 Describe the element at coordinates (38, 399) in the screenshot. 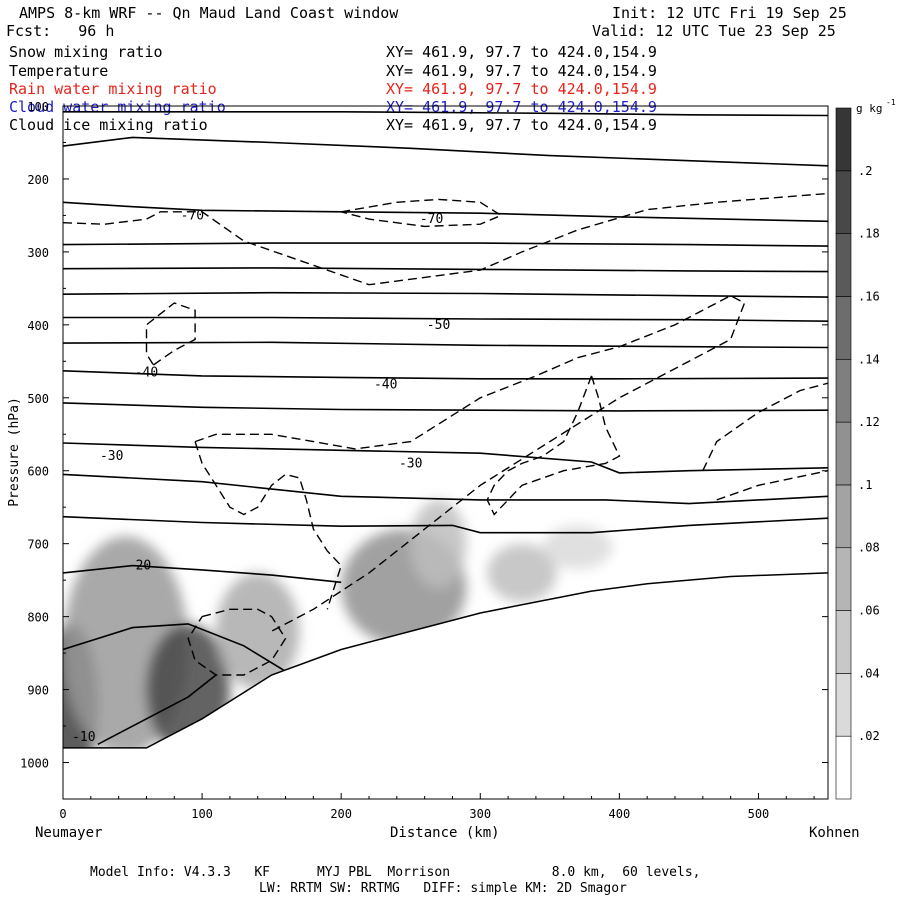

I see `y-tick-label: 500` at that location.